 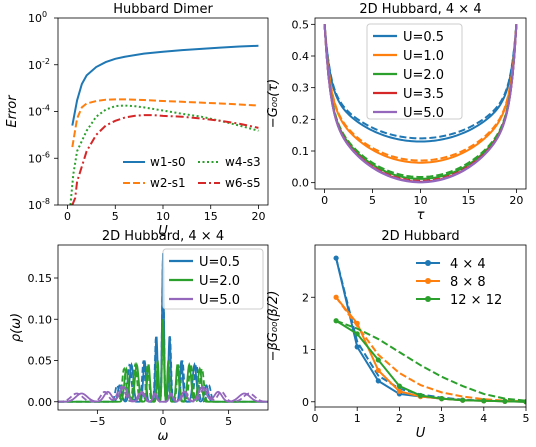 What do you see at coordinates (168, 162) in the screenshot?
I see `legend-label: w1-s0` at bounding box center [168, 162].